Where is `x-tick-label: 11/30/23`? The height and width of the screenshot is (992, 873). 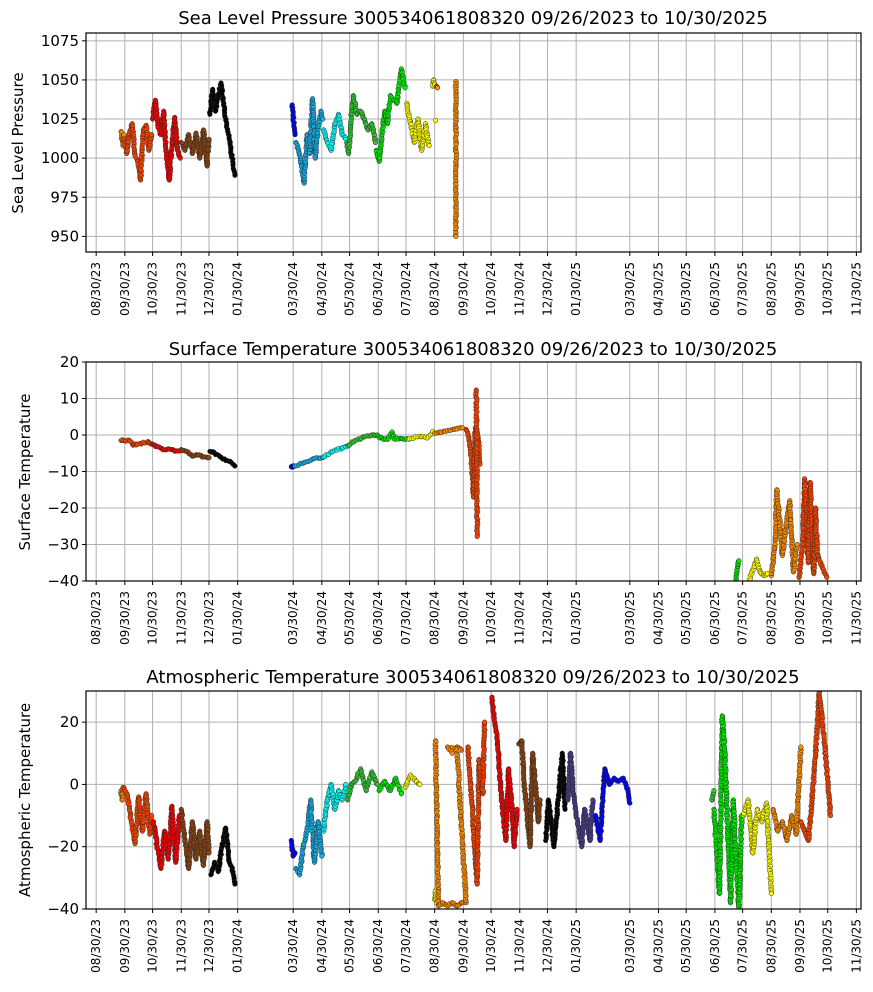 x-tick-label: 11/30/23 is located at coordinates (181, 618).